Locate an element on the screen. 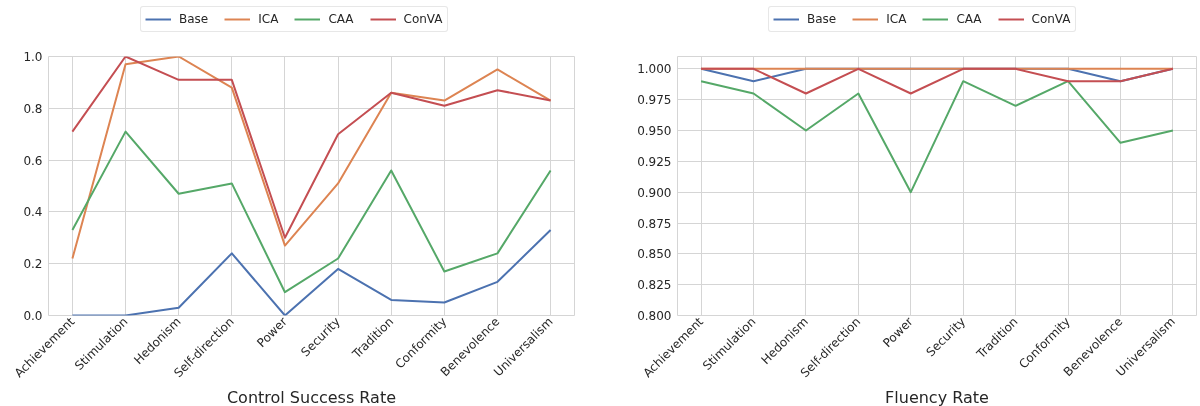 The image size is (1200, 406). y-tick-label: 0.900 is located at coordinates (654, 192).